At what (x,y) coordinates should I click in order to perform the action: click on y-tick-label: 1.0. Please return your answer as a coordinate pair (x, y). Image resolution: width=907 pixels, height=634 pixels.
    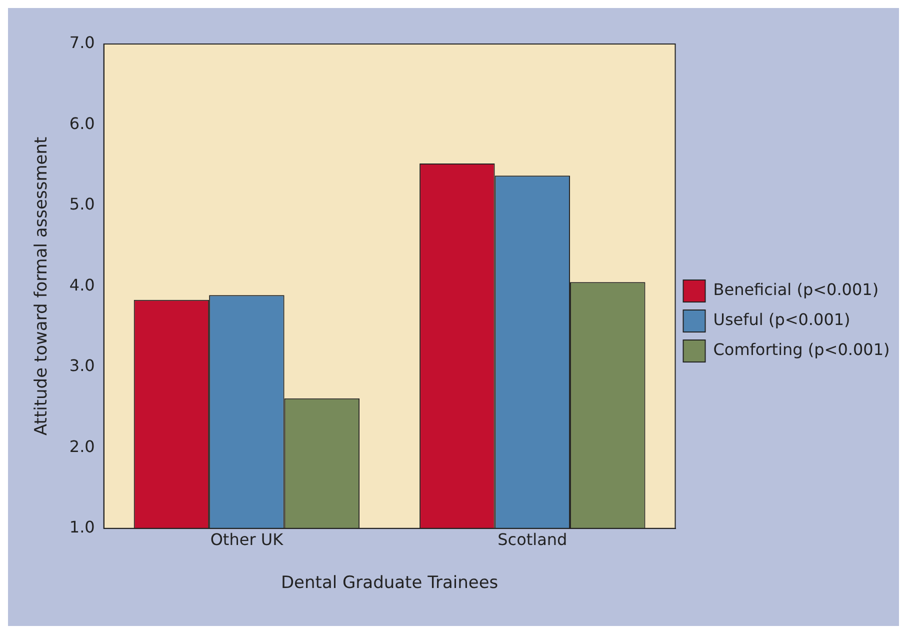
    Looking at the image, I should click on (82, 527).